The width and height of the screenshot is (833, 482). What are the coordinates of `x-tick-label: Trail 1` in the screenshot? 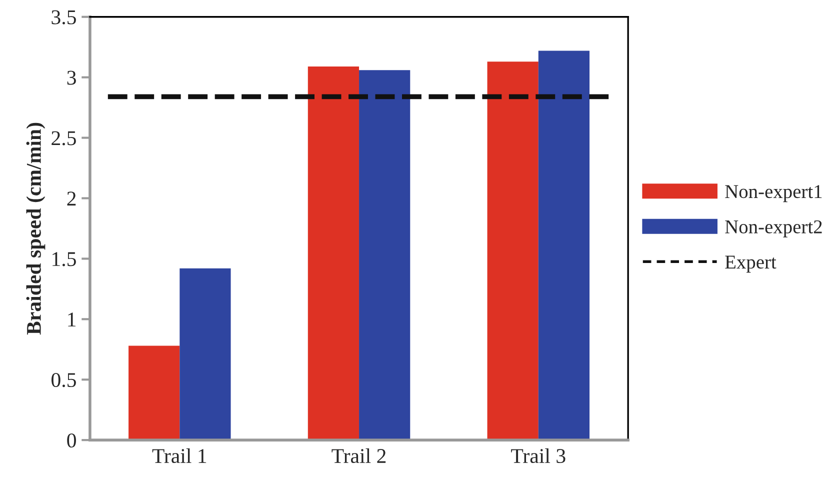 It's located at (179, 456).